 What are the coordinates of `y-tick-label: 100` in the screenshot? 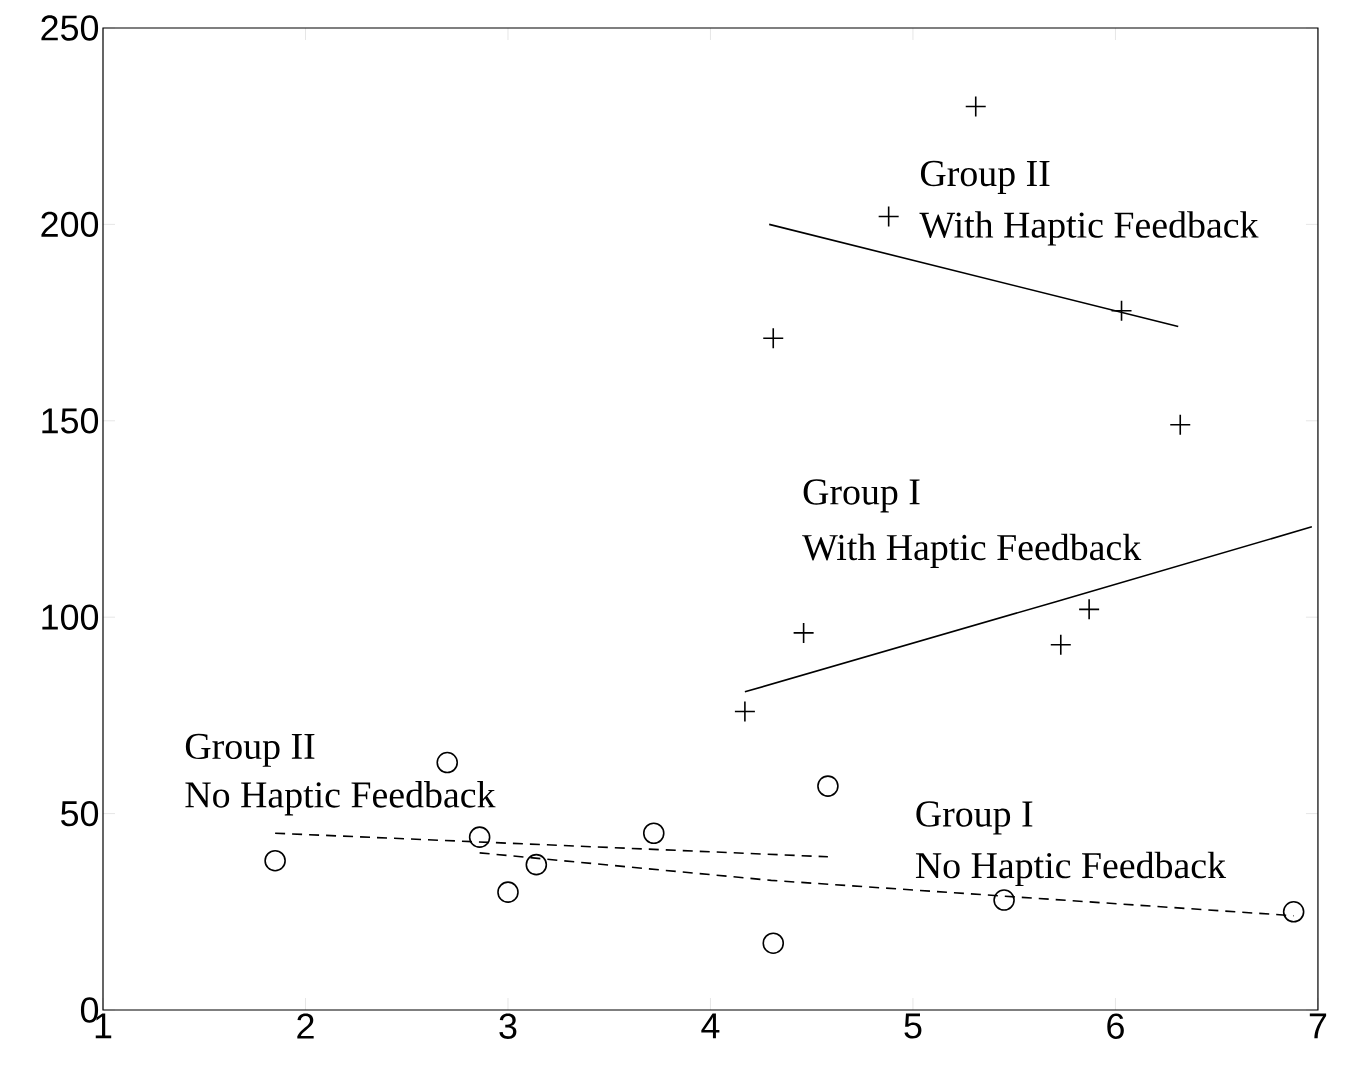 It's located at (70, 617).